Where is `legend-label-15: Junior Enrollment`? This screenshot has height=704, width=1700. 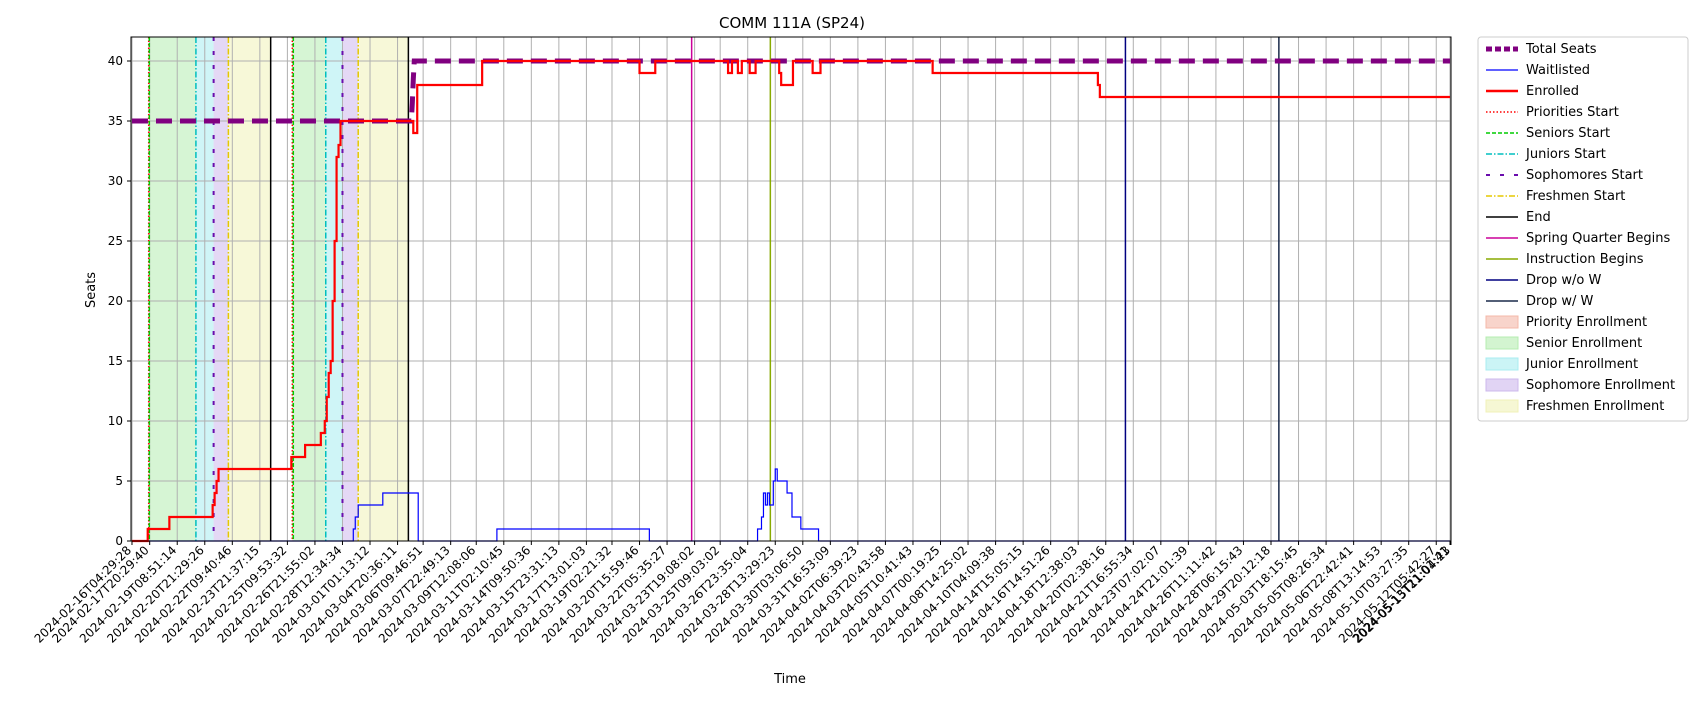 legend-label-15: Junior Enrollment is located at coordinates (1581, 364).